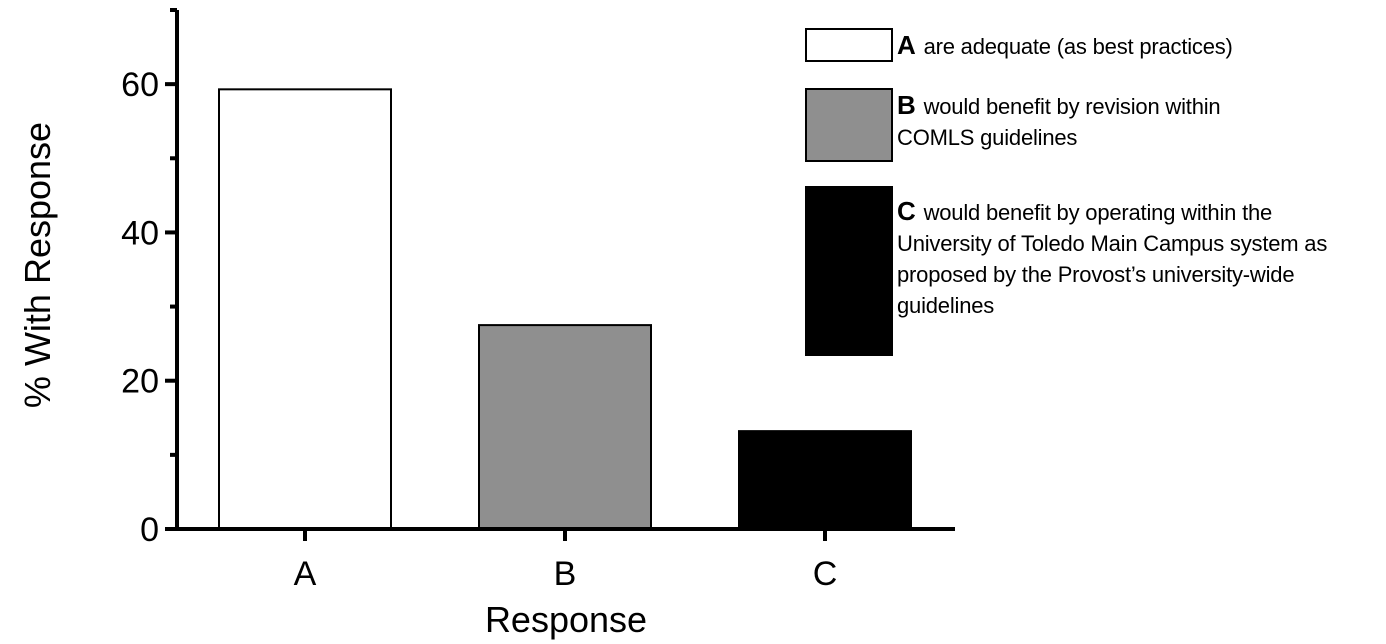 This screenshot has height=644, width=1386. I want to click on legend-swatch-c, so click(849, 271).